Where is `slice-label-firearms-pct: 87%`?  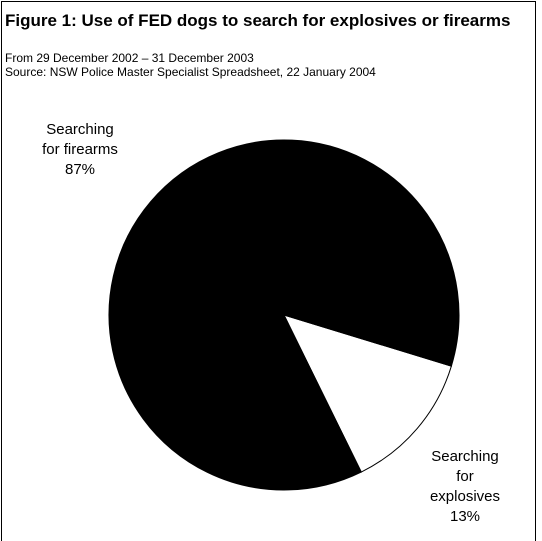 slice-label-firearms-pct: 87% is located at coordinates (80, 169).